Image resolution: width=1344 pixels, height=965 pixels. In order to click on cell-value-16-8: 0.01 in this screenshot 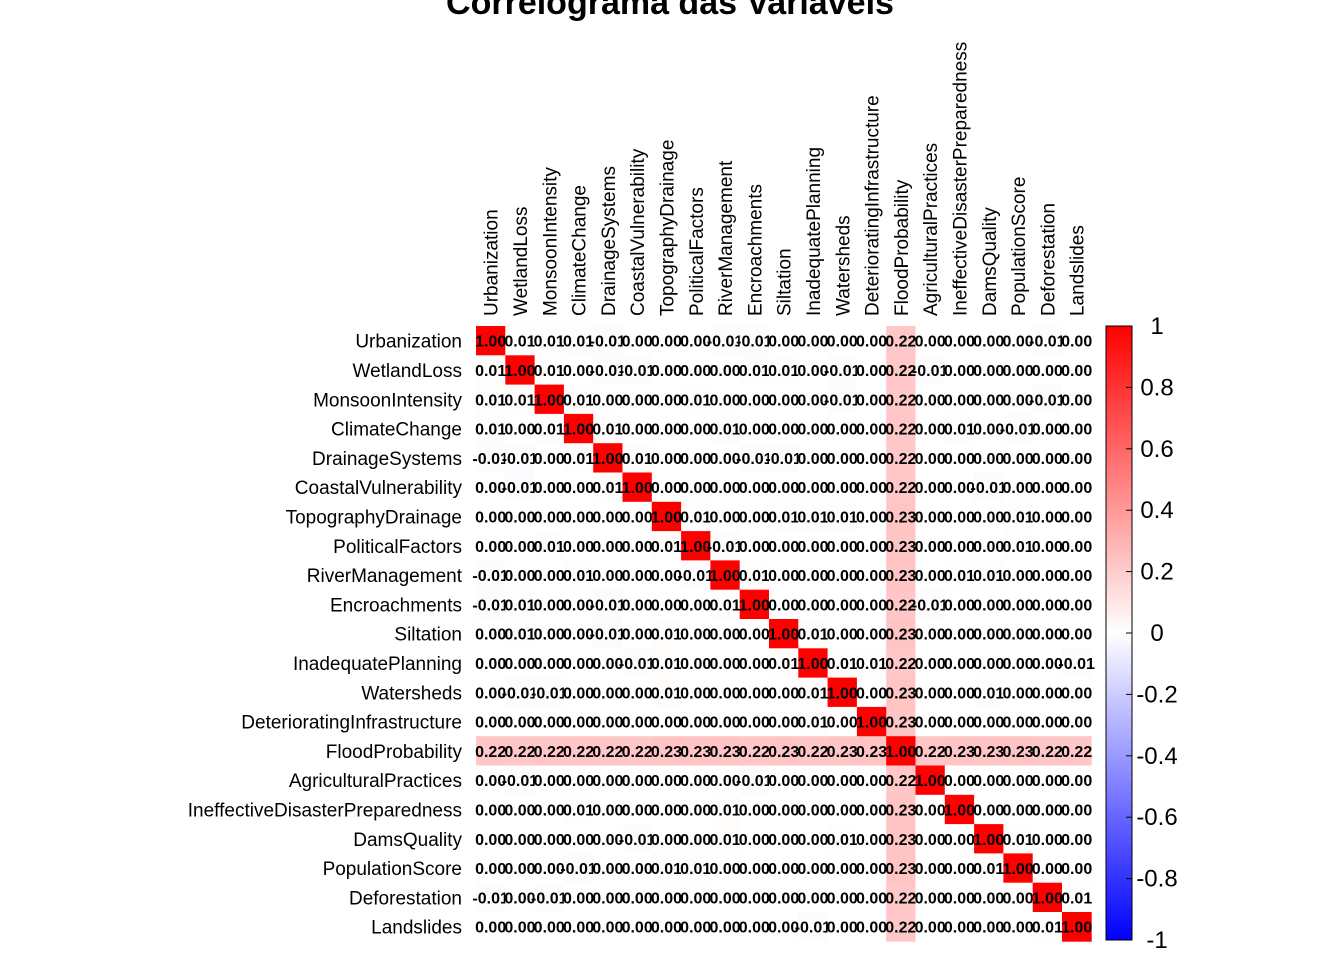, I will do `click(724, 810)`.